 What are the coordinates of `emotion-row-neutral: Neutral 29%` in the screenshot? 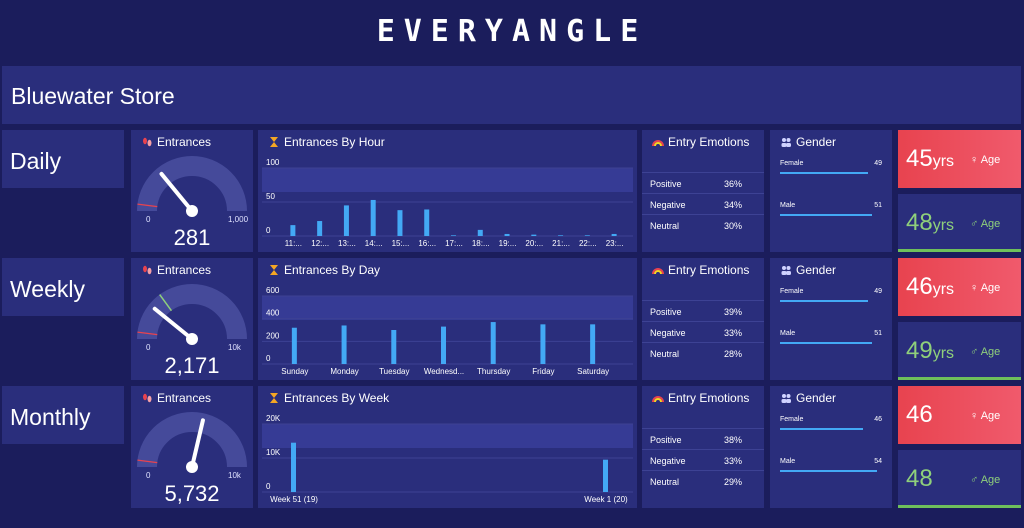 It's located at (703, 480).